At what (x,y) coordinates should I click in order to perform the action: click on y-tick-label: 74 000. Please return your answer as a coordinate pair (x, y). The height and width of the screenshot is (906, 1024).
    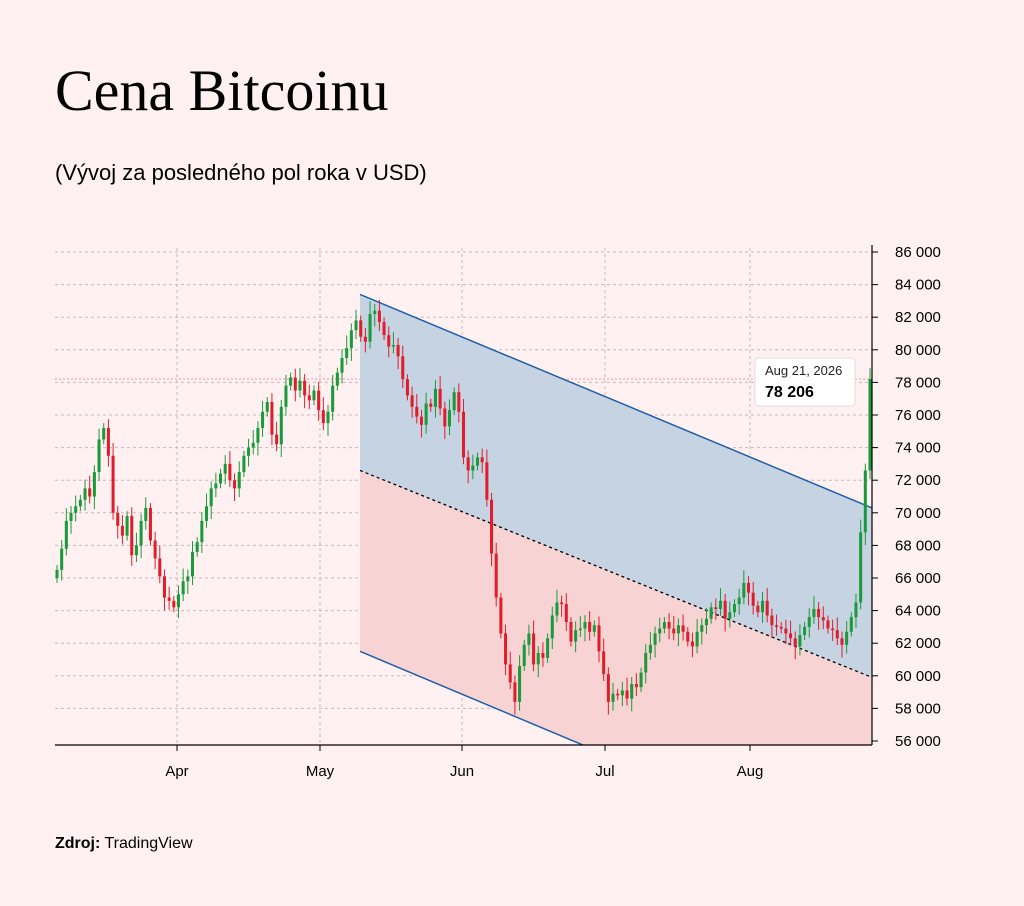
    Looking at the image, I should click on (918, 448).